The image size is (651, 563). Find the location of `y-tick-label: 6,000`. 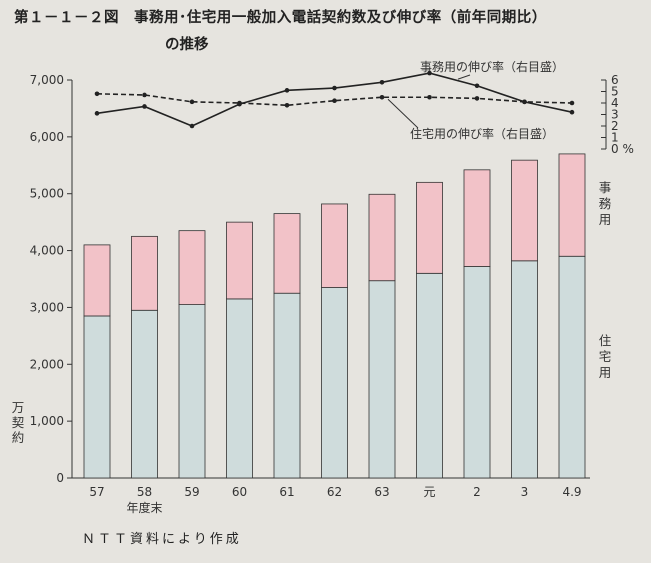

y-tick-label: 6,000 is located at coordinates (47, 137).